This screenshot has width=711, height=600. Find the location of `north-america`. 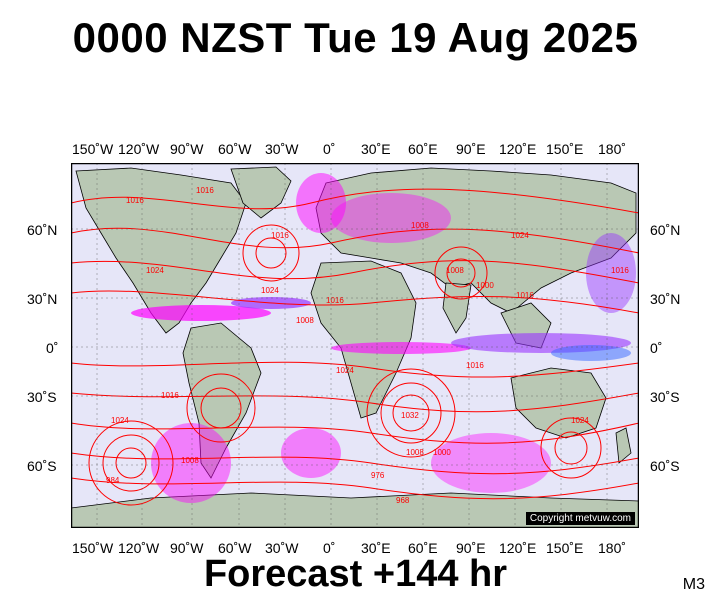

north-america is located at coordinates (161, 250).